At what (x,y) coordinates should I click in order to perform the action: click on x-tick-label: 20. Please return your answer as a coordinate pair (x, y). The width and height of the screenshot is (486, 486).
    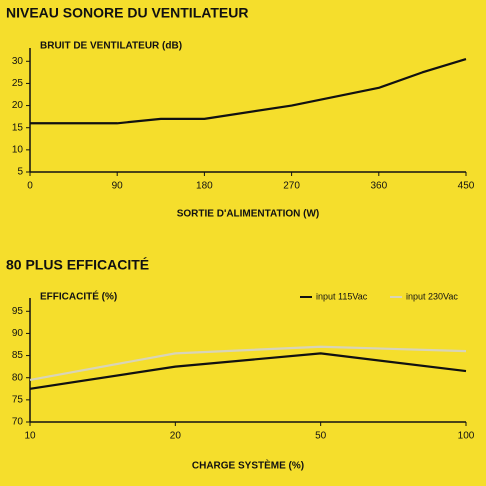
    Looking at the image, I should click on (176, 436).